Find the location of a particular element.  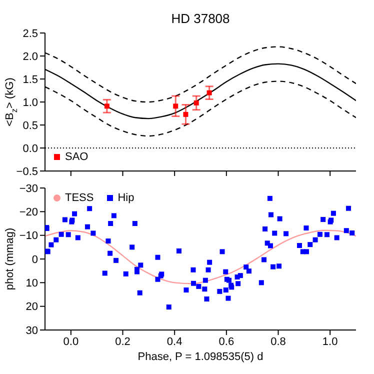

x-tick-label: 0.0 is located at coordinates (71, 342).